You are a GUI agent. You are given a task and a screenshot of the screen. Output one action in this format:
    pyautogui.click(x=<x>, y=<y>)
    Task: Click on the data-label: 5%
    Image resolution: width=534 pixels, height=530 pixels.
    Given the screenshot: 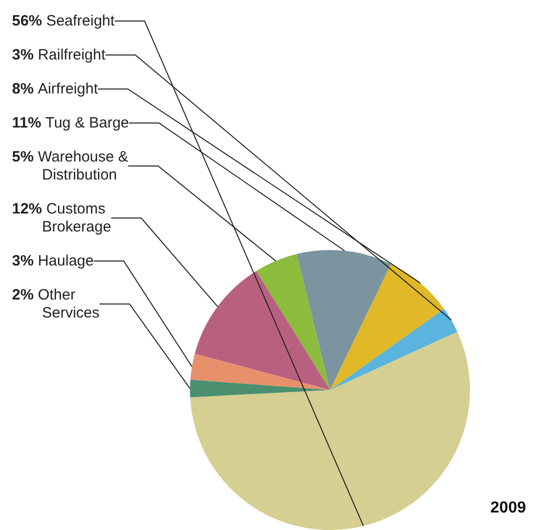 What is the action you would take?
    pyautogui.click(x=23, y=157)
    